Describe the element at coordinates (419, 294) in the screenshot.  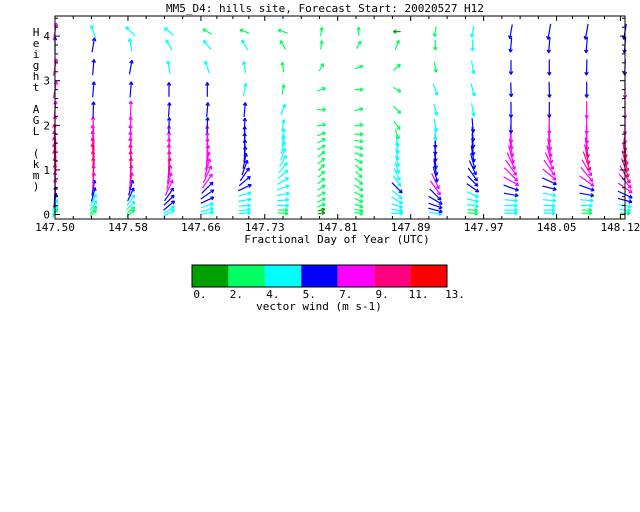
I see `colorbar-tick-label: 11.` at that location.